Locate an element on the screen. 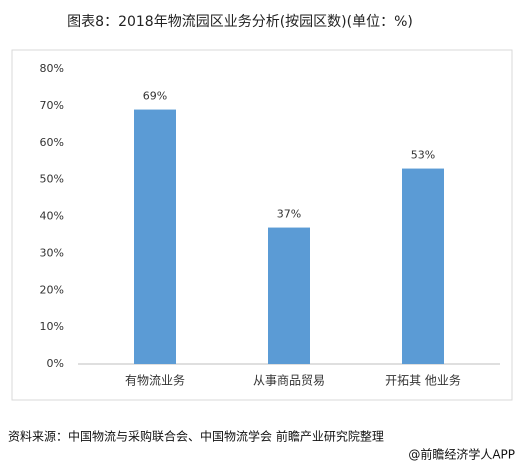 This screenshot has width=523, height=472. value-label: 69% is located at coordinates (155, 96).